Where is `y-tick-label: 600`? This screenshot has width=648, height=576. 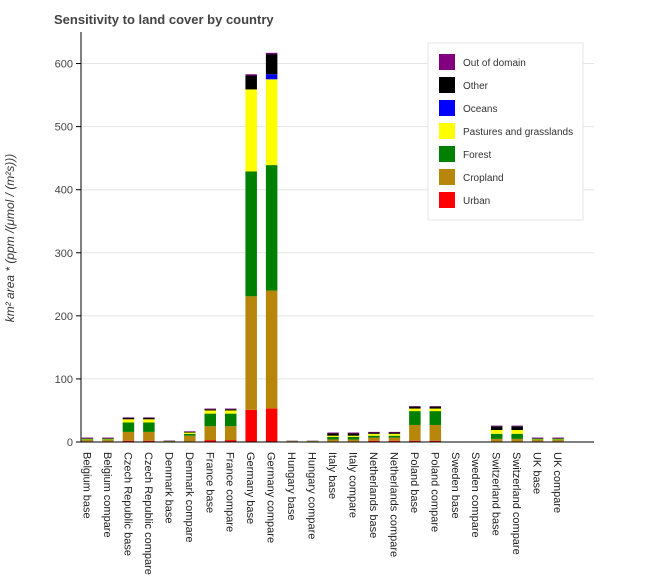 y-tick-label: 600 is located at coordinates (64, 65).